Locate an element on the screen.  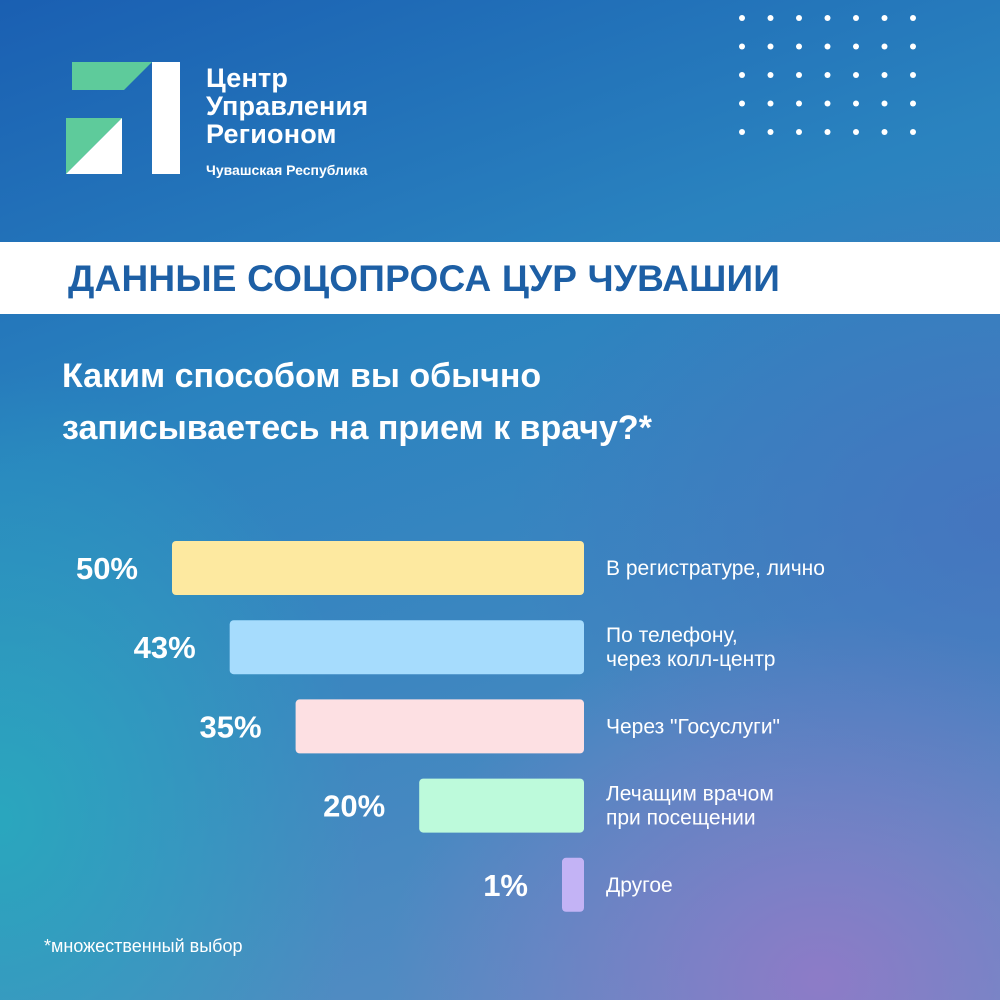
title-banner is located at coordinates (500, 278).